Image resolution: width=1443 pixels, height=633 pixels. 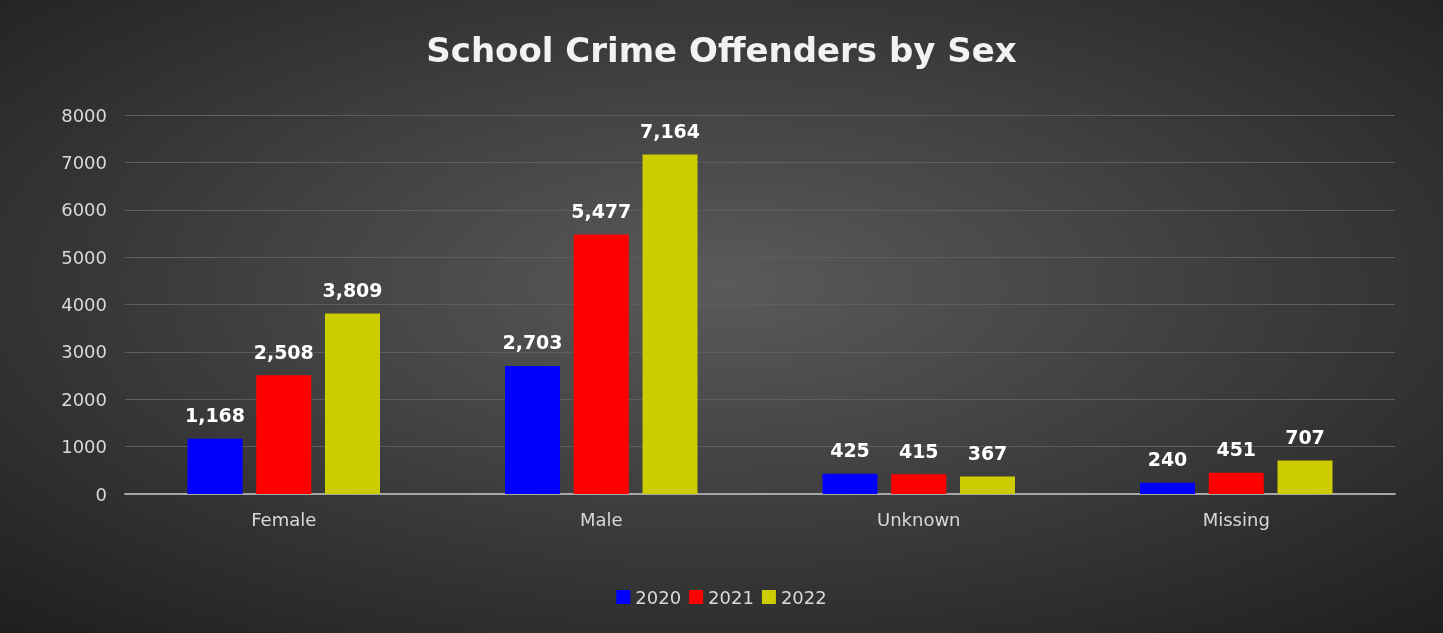 What do you see at coordinates (84, 447) in the screenshot?
I see `y-tick-label: 1000` at bounding box center [84, 447].